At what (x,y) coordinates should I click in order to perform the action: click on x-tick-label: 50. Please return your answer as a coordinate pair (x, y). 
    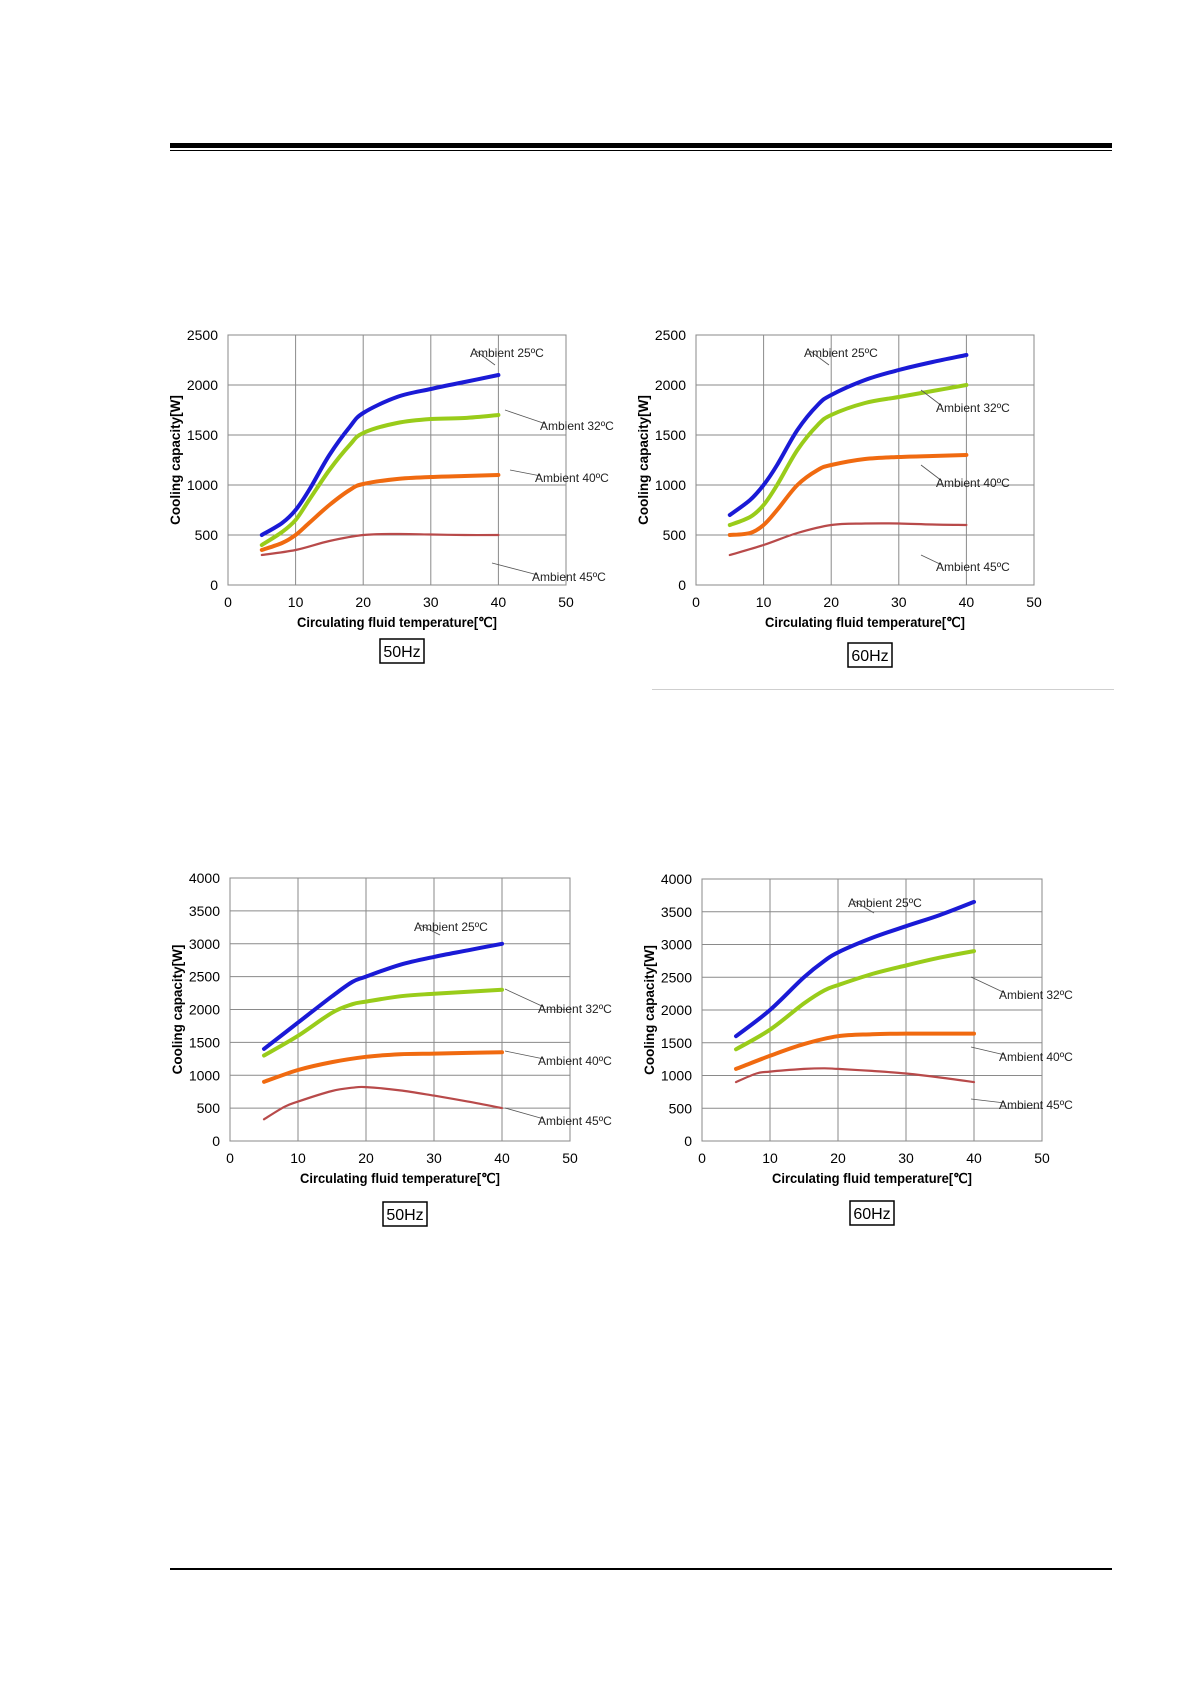
    Looking at the image, I should click on (570, 1158).